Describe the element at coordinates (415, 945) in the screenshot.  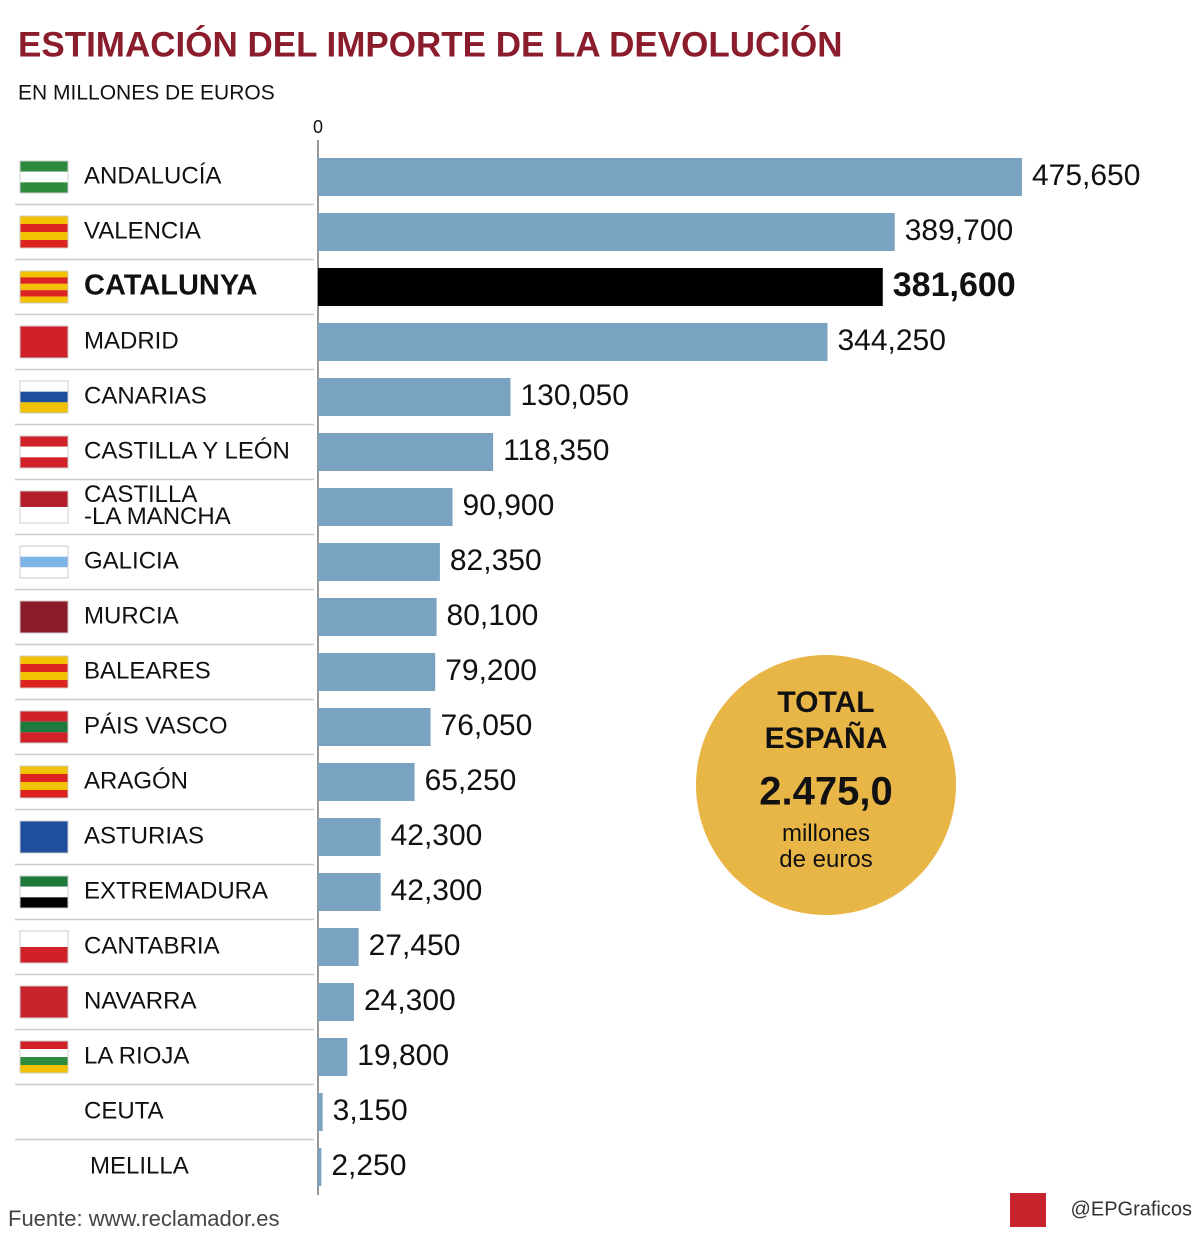
I see `value-label: 27,450` at that location.